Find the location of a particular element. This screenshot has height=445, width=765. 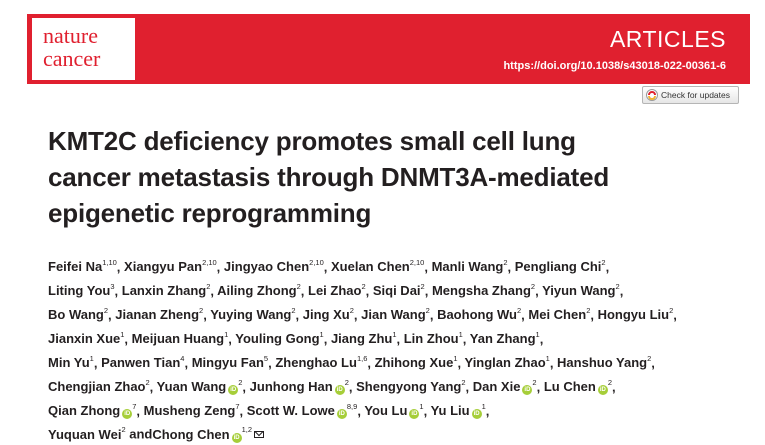

author-name: Jing Xu2 is located at coordinates (328, 314).